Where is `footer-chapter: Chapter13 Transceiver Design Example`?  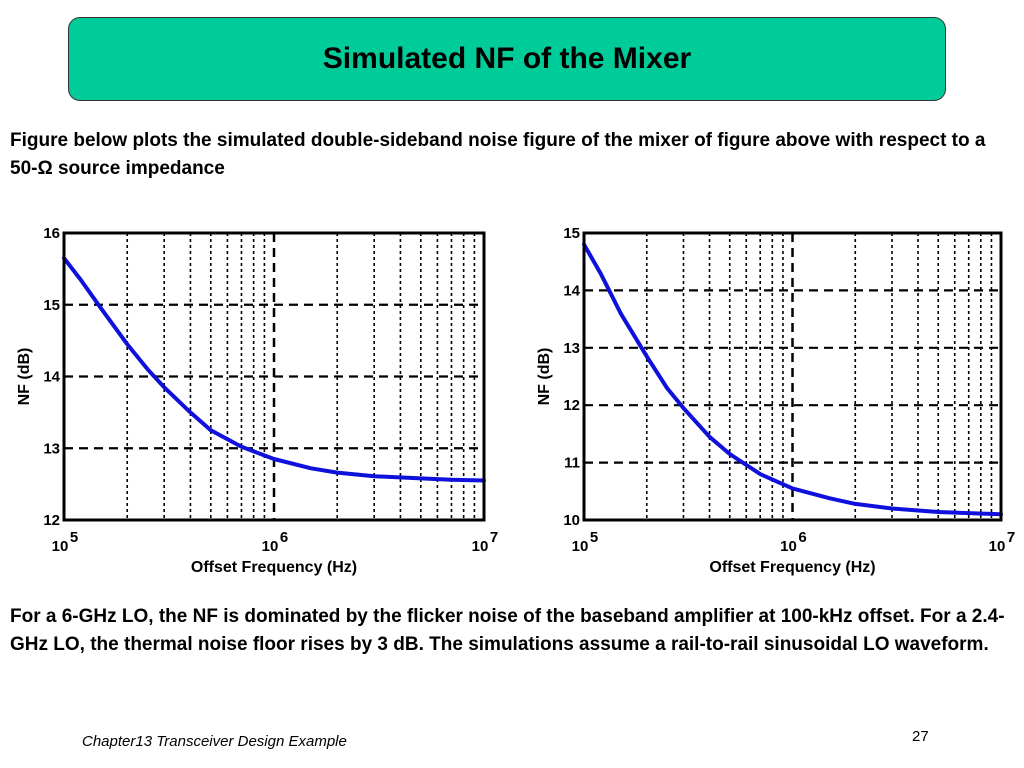 footer-chapter: Chapter13 Transceiver Design Example is located at coordinates (214, 741).